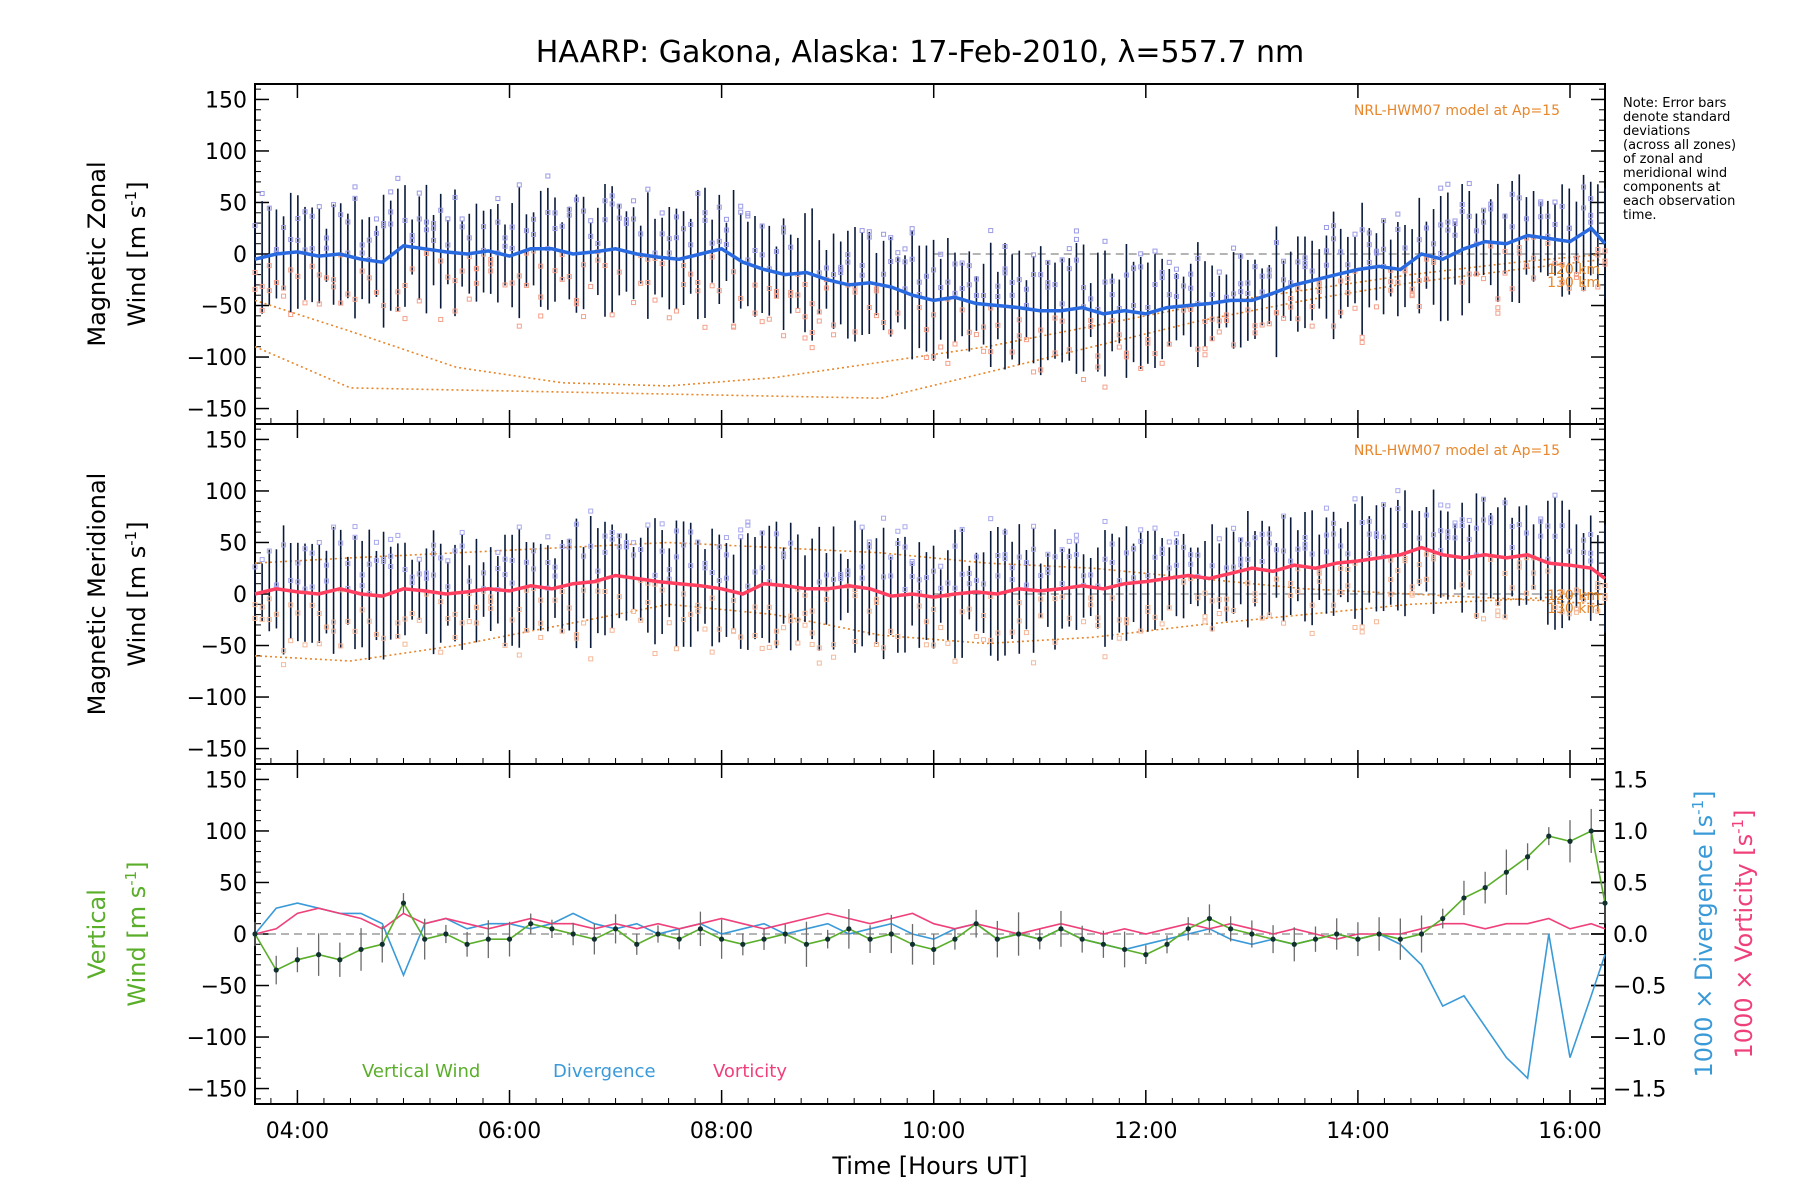  What do you see at coordinates (1457, 111) in the screenshot?
I see `model-label: NRL-HWM07 model at Ap=15` at bounding box center [1457, 111].